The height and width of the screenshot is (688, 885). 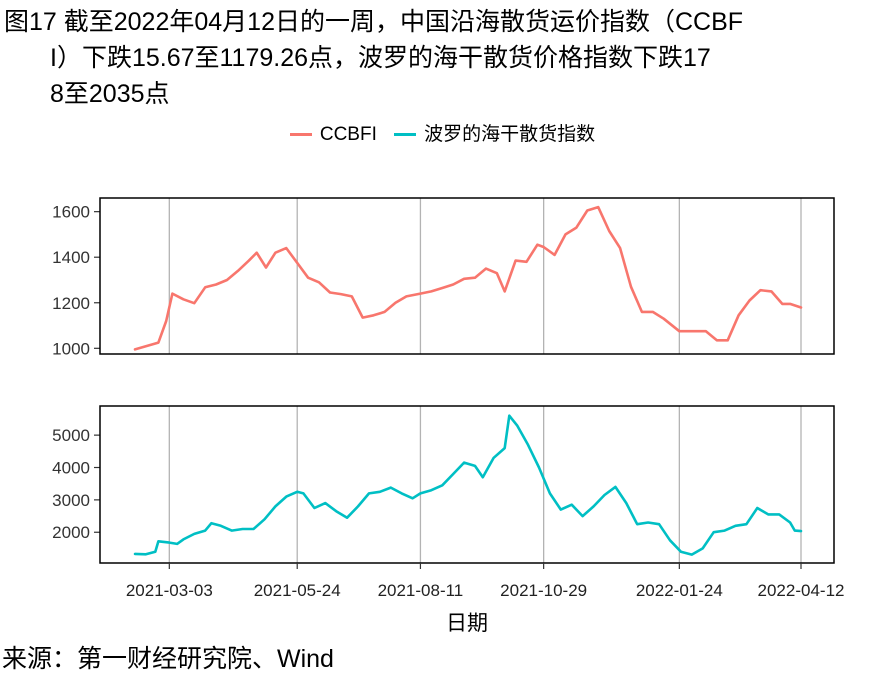 I want to click on chart-legend: CCBFI 波罗的海干散货指数, so click(x=442, y=133).